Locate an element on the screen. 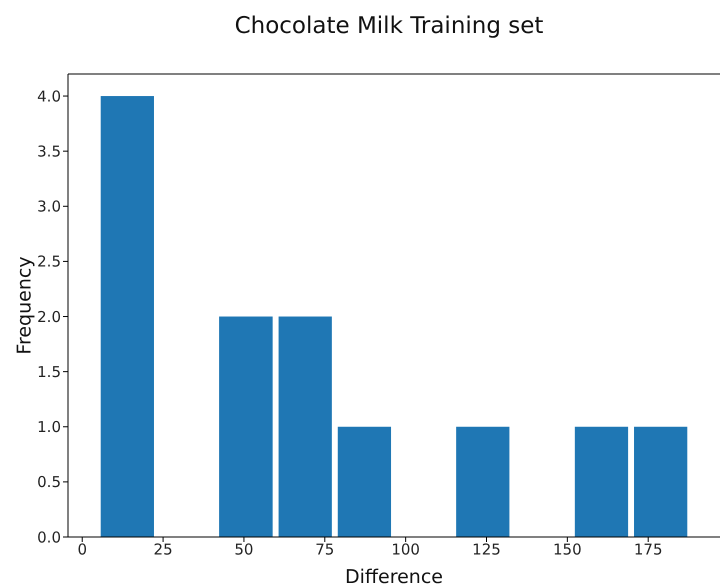  y-tick-label: 0.0 is located at coordinates (49, 537).